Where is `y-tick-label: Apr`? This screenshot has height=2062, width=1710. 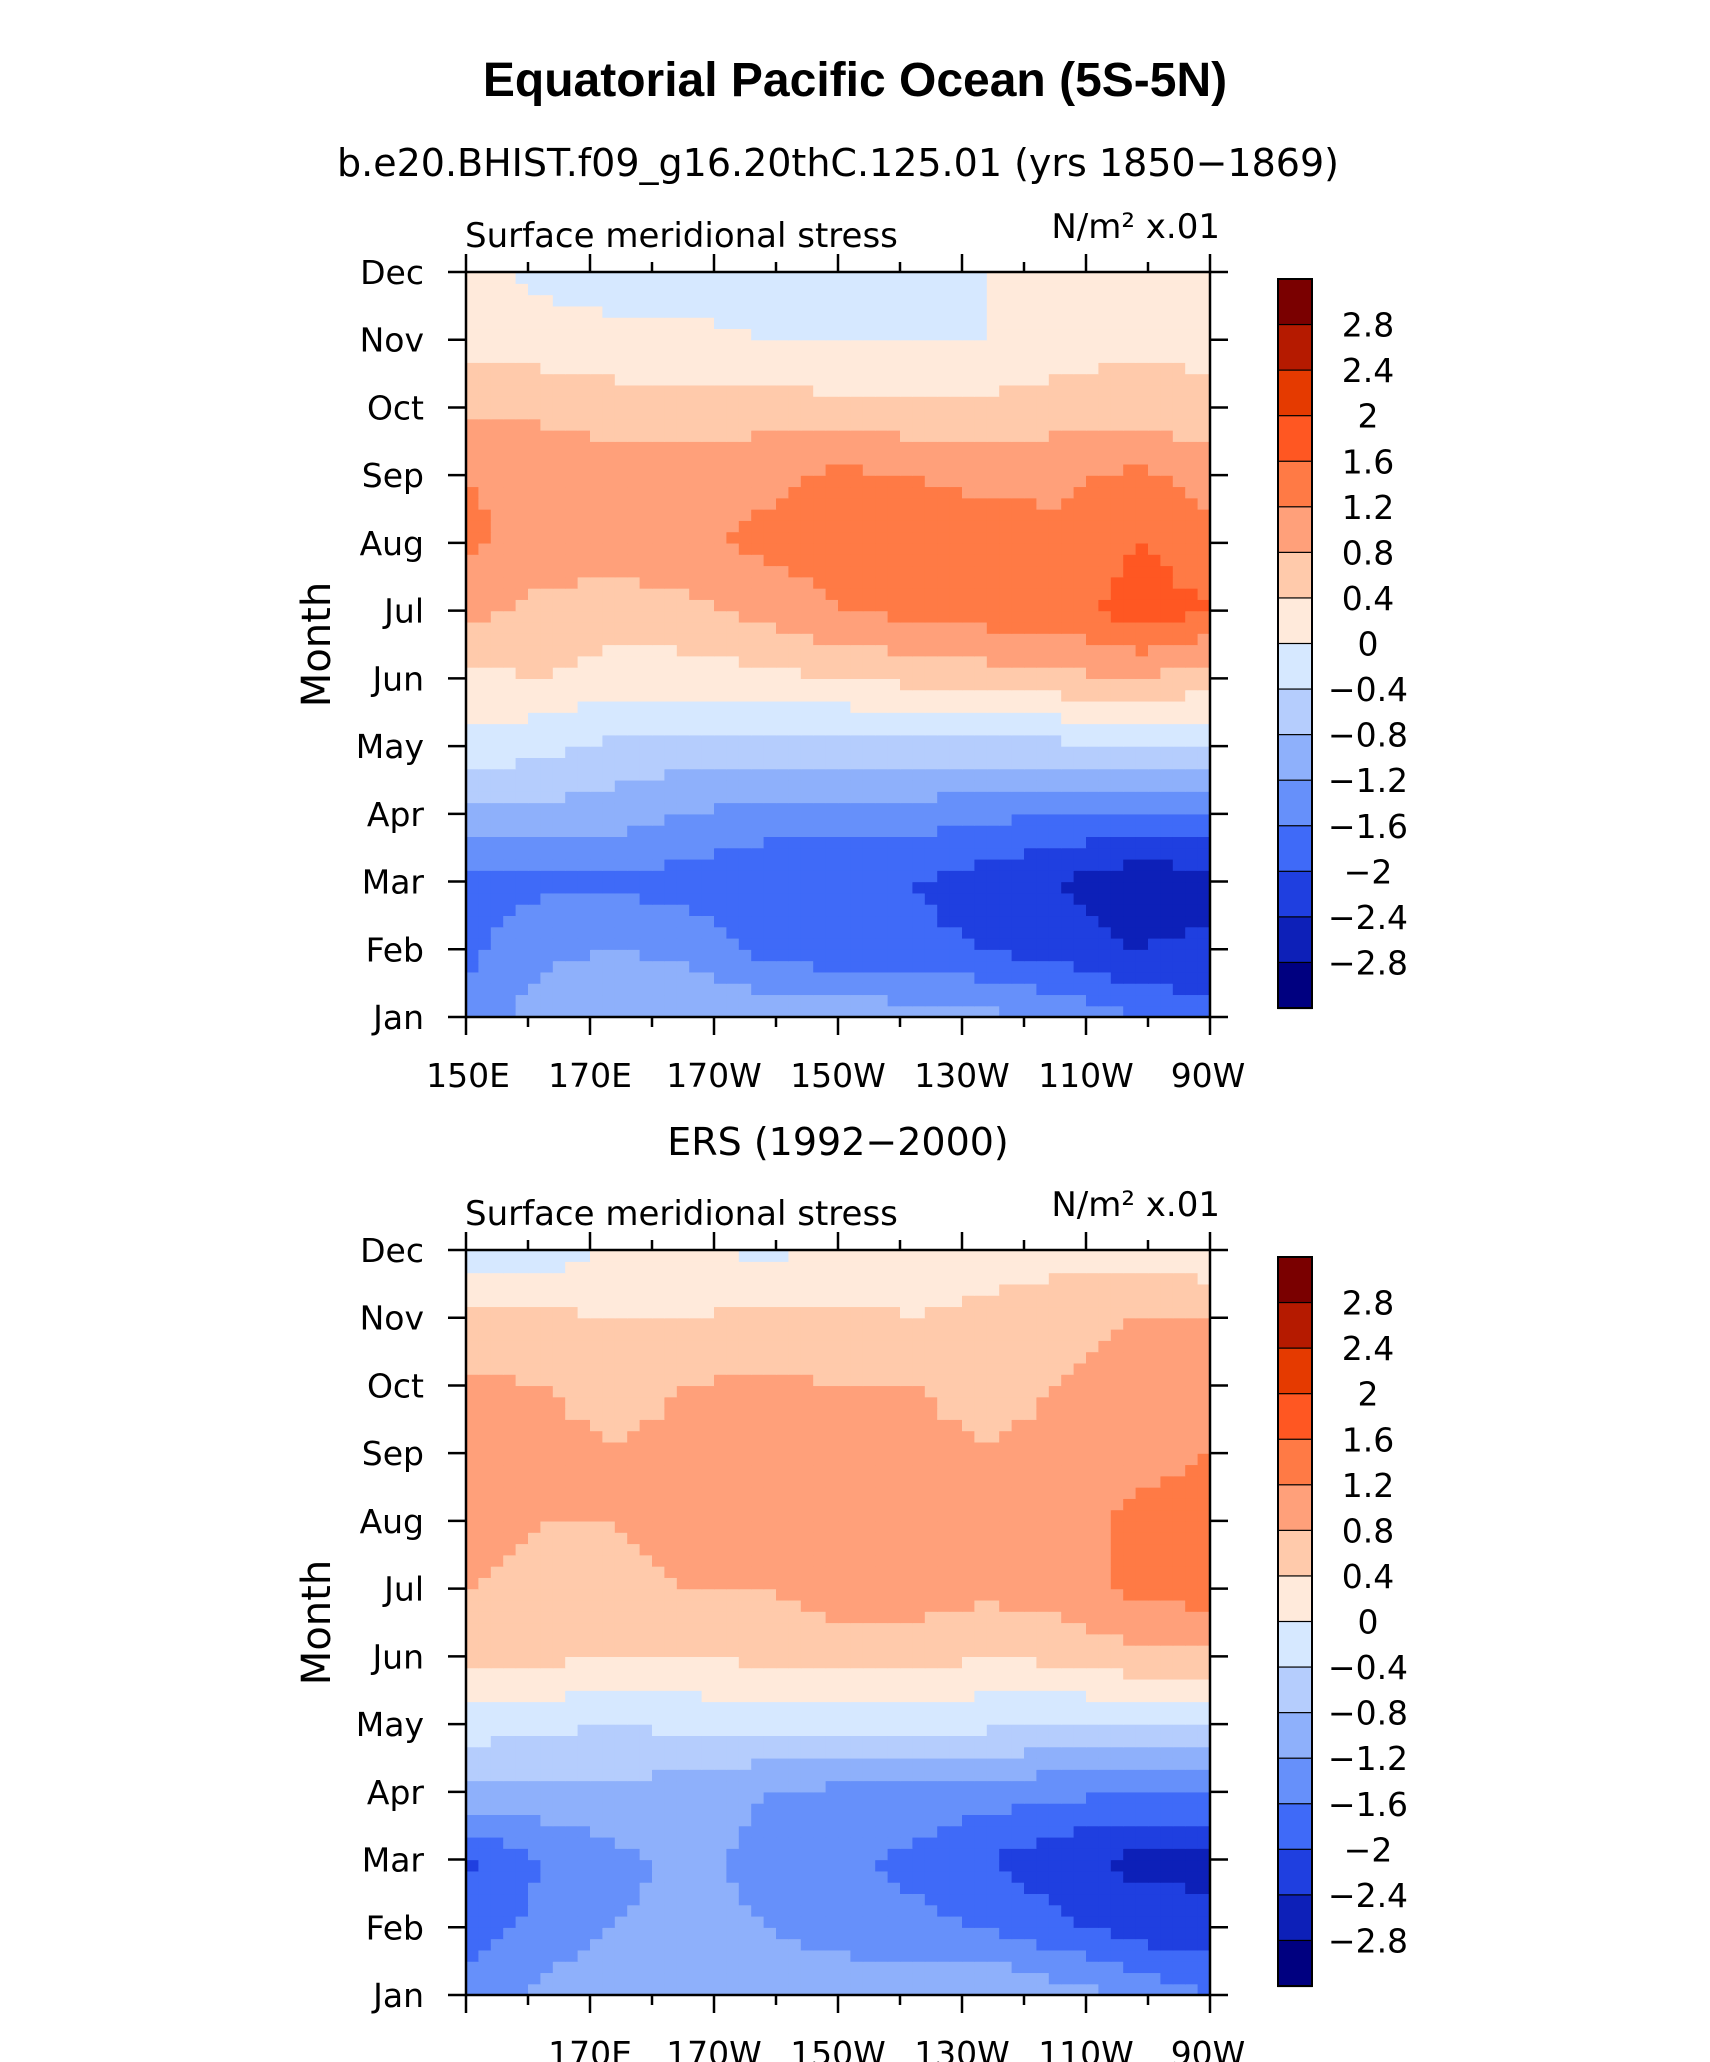
y-tick-label: Apr is located at coordinates (396, 814).